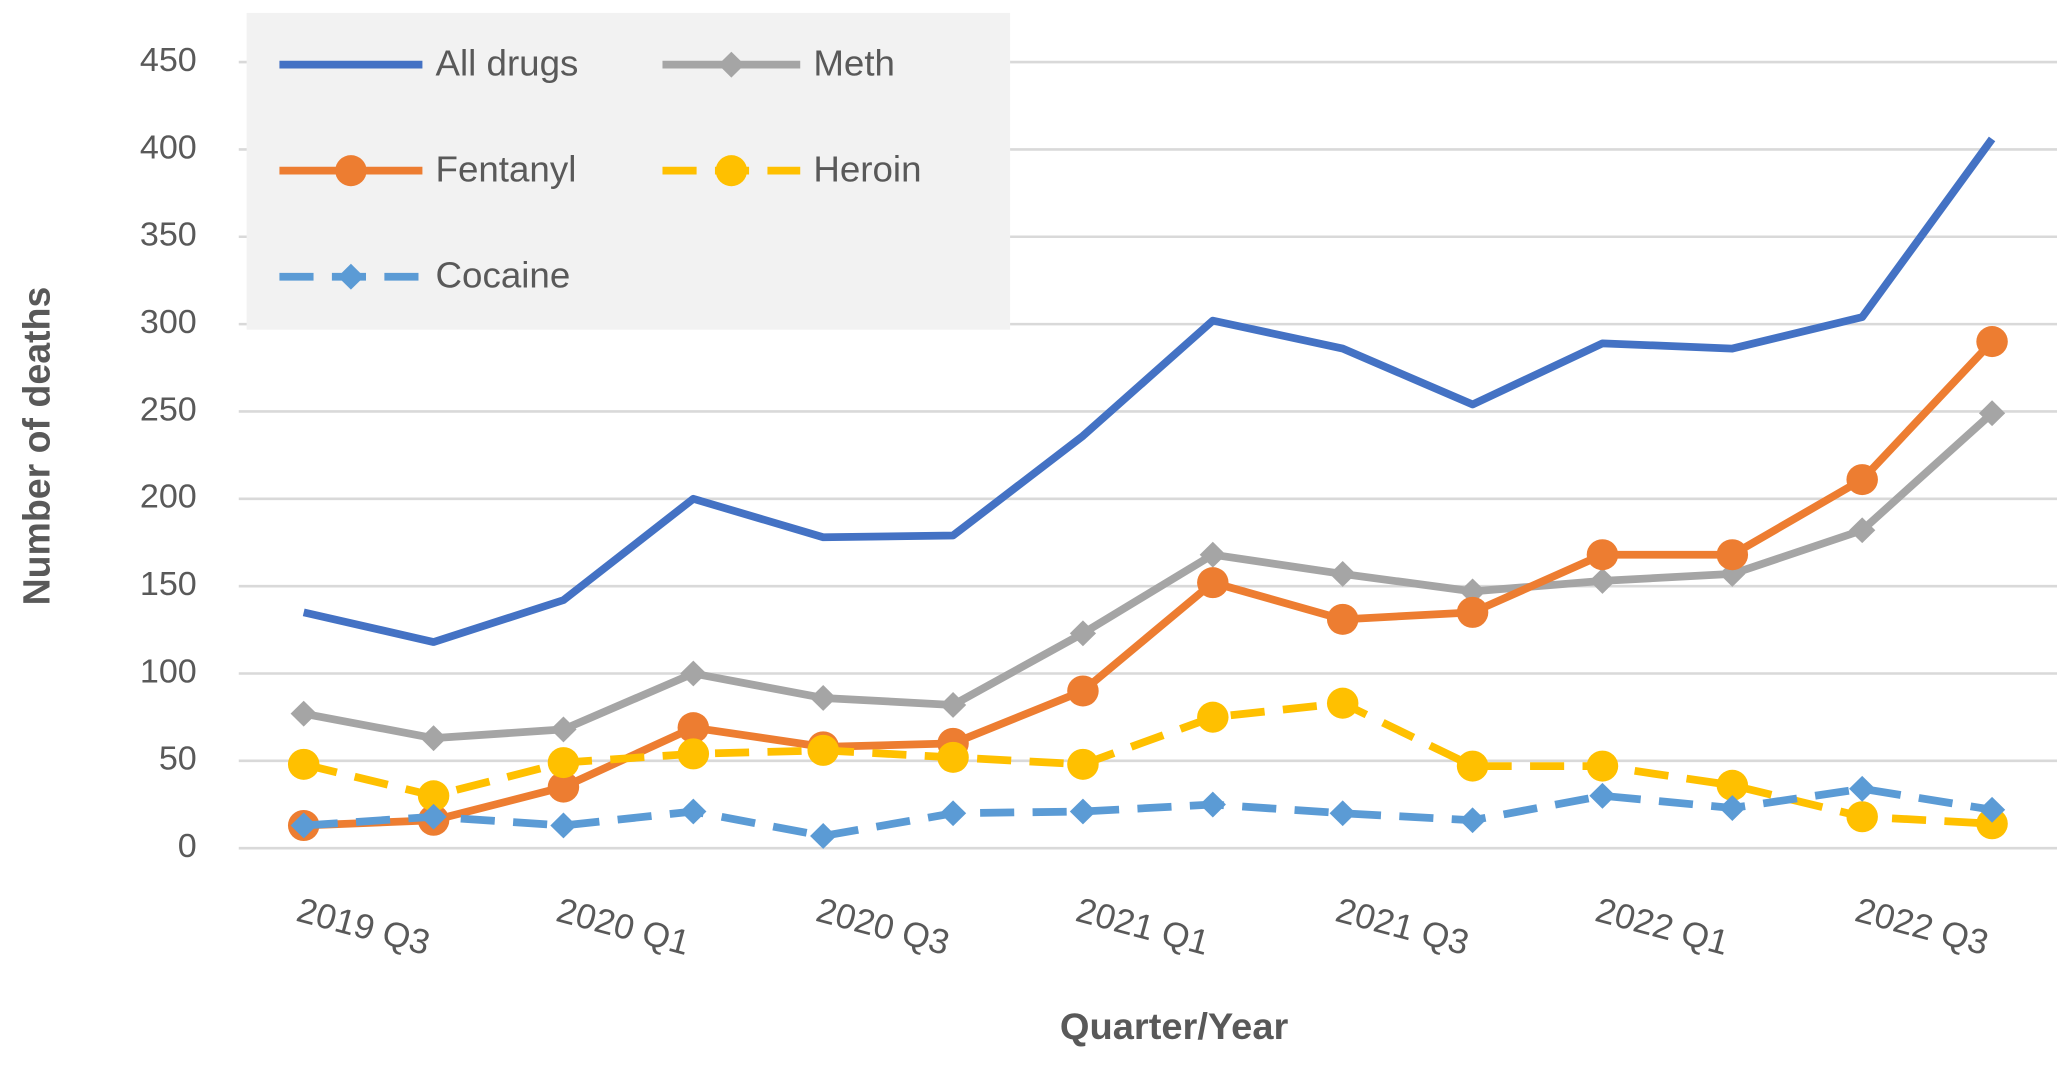 Image resolution: width=2057 pixels, height=1068 pixels. What do you see at coordinates (1661, 927) in the screenshot?
I see `x-tick-label: 2022 Q1` at bounding box center [1661, 927].